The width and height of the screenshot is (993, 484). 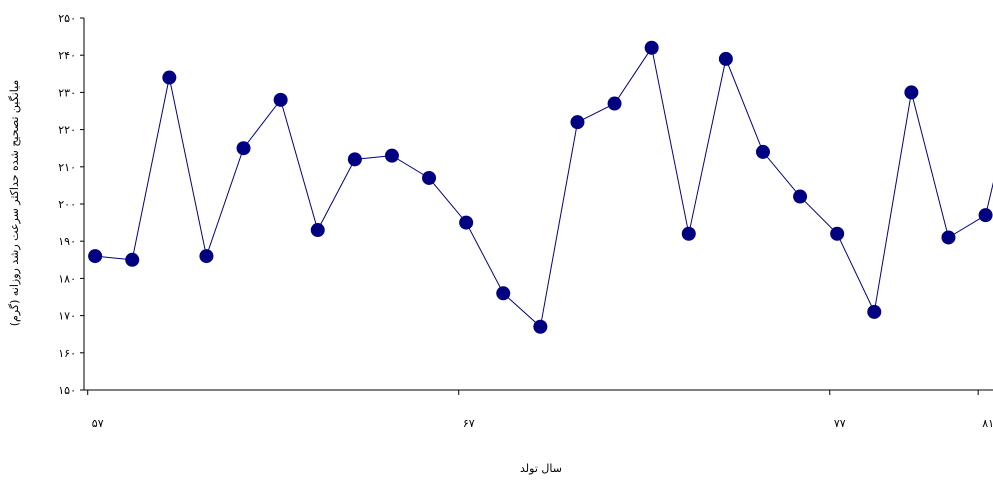 What do you see at coordinates (840, 423) in the screenshot?
I see `x-tick-label: ۷۷` at bounding box center [840, 423].